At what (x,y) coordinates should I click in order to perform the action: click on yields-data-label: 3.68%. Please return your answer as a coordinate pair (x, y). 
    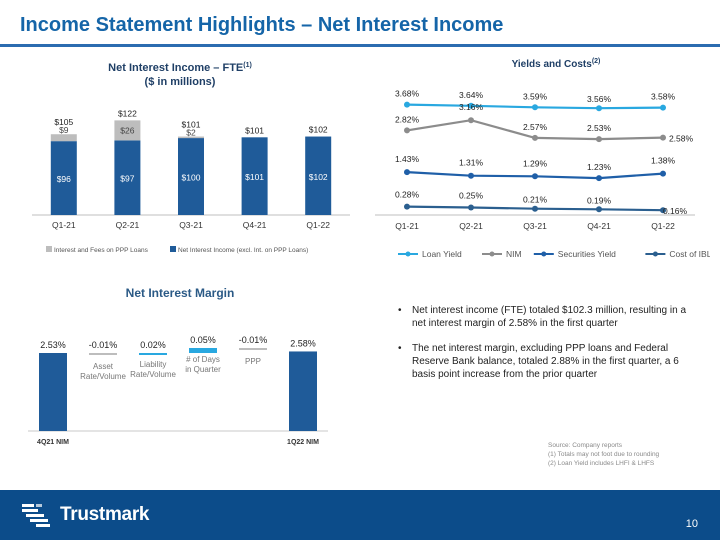
    Looking at the image, I should click on (407, 94).